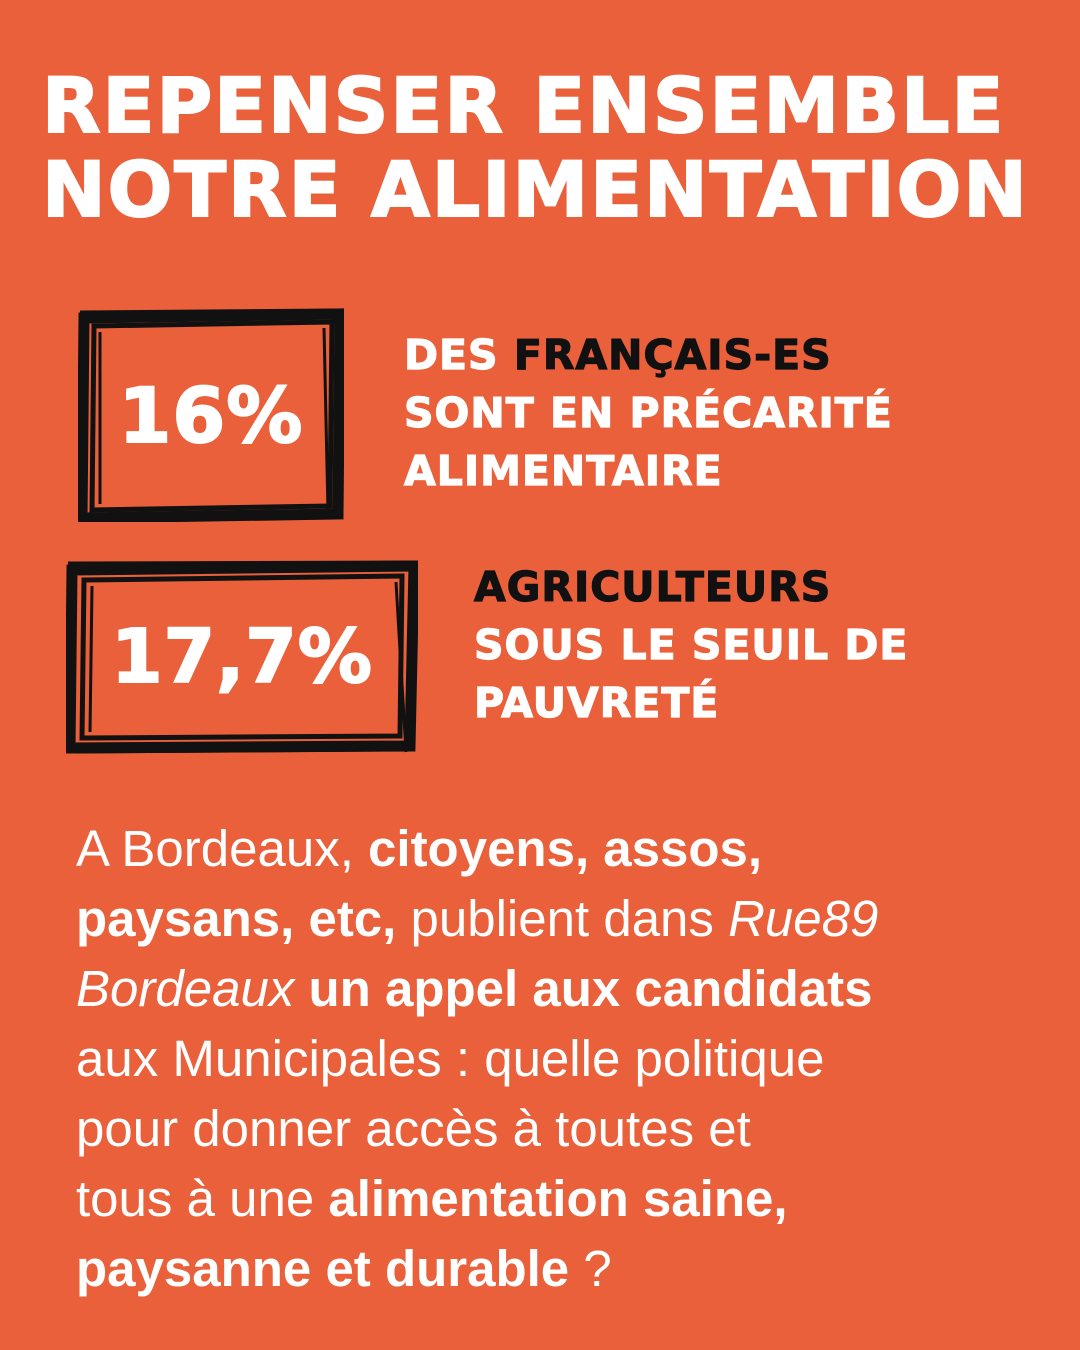 Image resolution: width=1080 pixels, height=1350 pixels. What do you see at coordinates (652, 586) in the screenshot?
I see `stat-text-2-highlight: AGRICULTEURS` at bounding box center [652, 586].